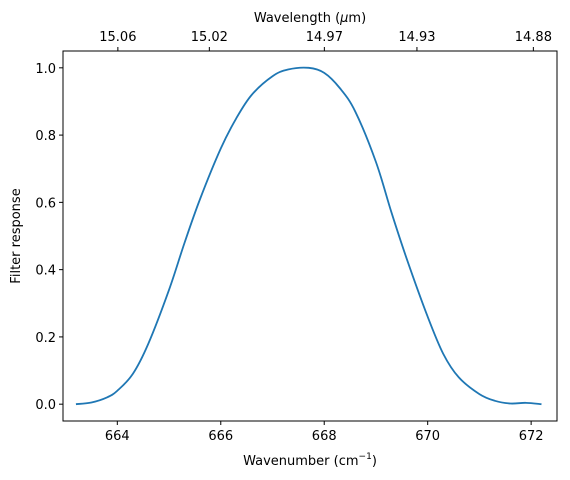 The image size is (570, 480). I want to click on top-tick-label: 14.88, so click(533, 37).